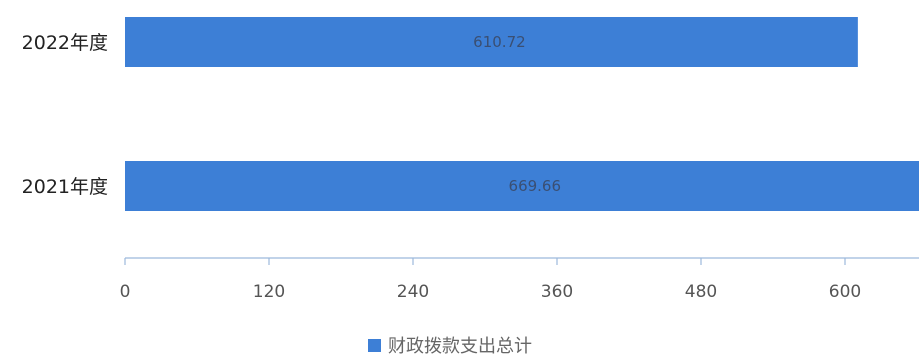 Image resolution: width=919 pixels, height=355 pixels. Describe the element at coordinates (557, 292) in the screenshot. I see `x-tick-label: 360` at that location.